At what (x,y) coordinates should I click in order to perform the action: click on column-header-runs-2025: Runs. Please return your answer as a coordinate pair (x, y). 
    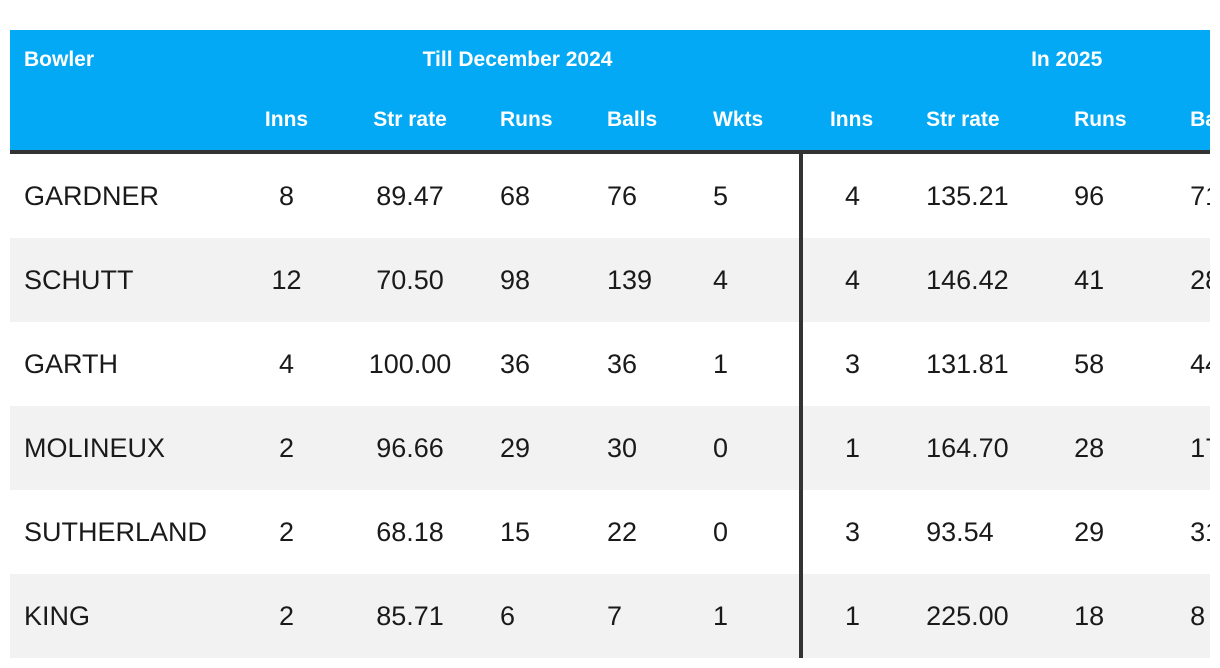
    Looking at the image, I should click on (1101, 122).